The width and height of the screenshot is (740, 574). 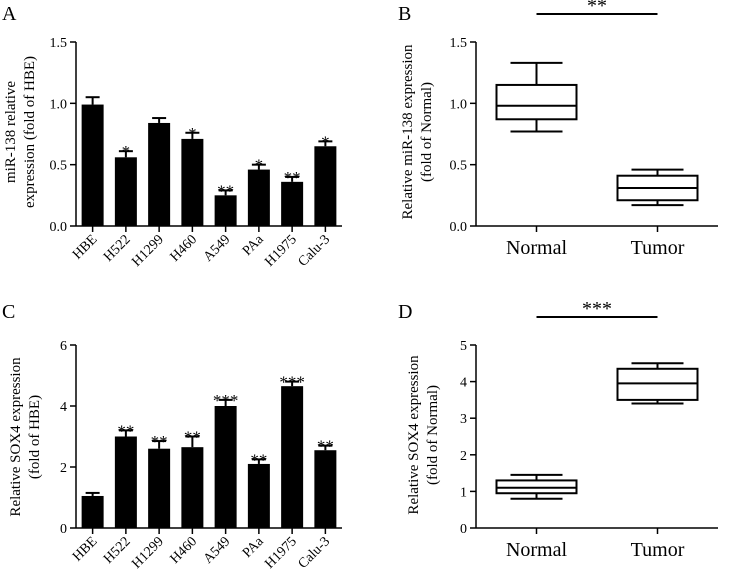 What do you see at coordinates (59, 166) in the screenshot?
I see `panel-a-ytick-label: 0.5` at bounding box center [59, 166].